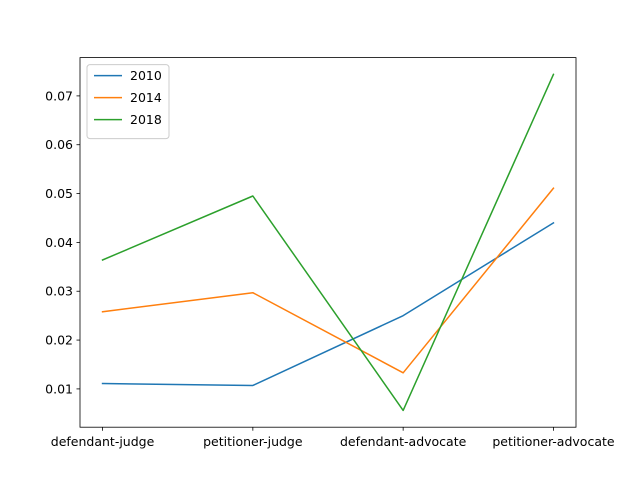  What do you see at coordinates (403, 441) in the screenshot?
I see `x-tick-label: defendant-advocate` at bounding box center [403, 441].